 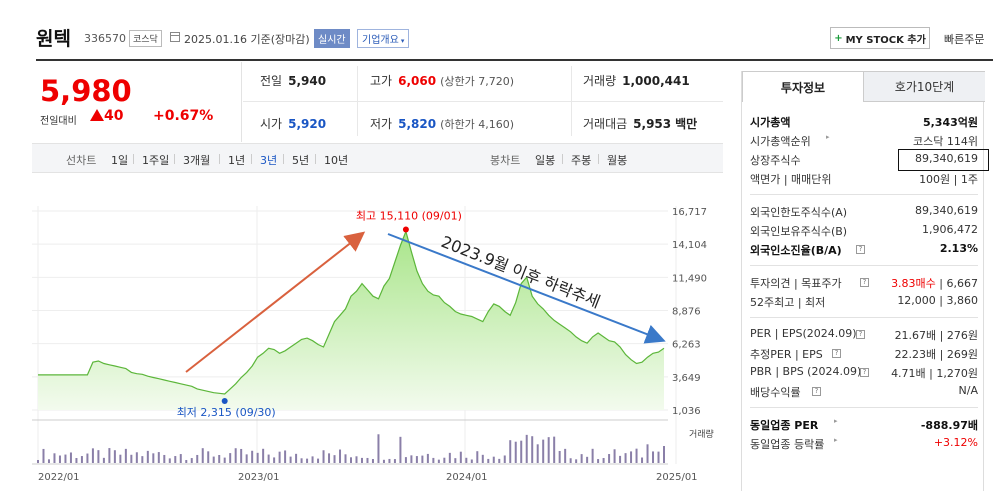 What do you see at coordinates (636, 81) in the screenshot?
I see `stat-volume: 거래량 1,000,441` at bounding box center [636, 81].